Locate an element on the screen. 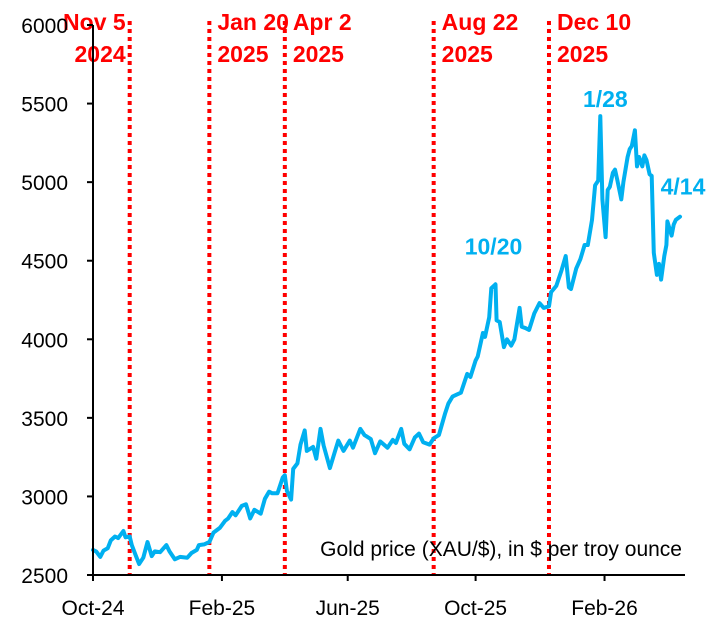 The height and width of the screenshot is (632, 712). y-tick-label: 4000 is located at coordinates (44, 340).